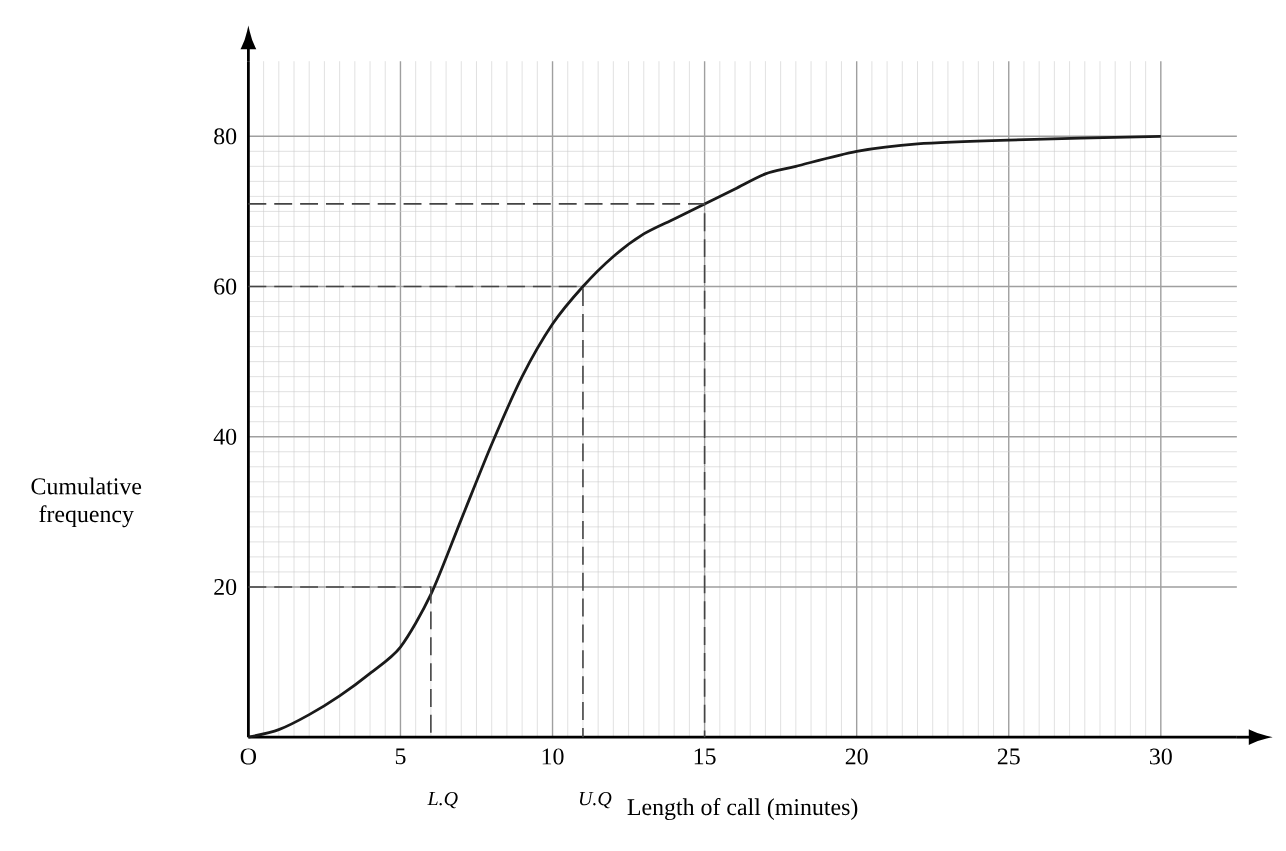  Describe the element at coordinates (225, 136) in the screenshot. I see `y-tick-label: 80` at that location.